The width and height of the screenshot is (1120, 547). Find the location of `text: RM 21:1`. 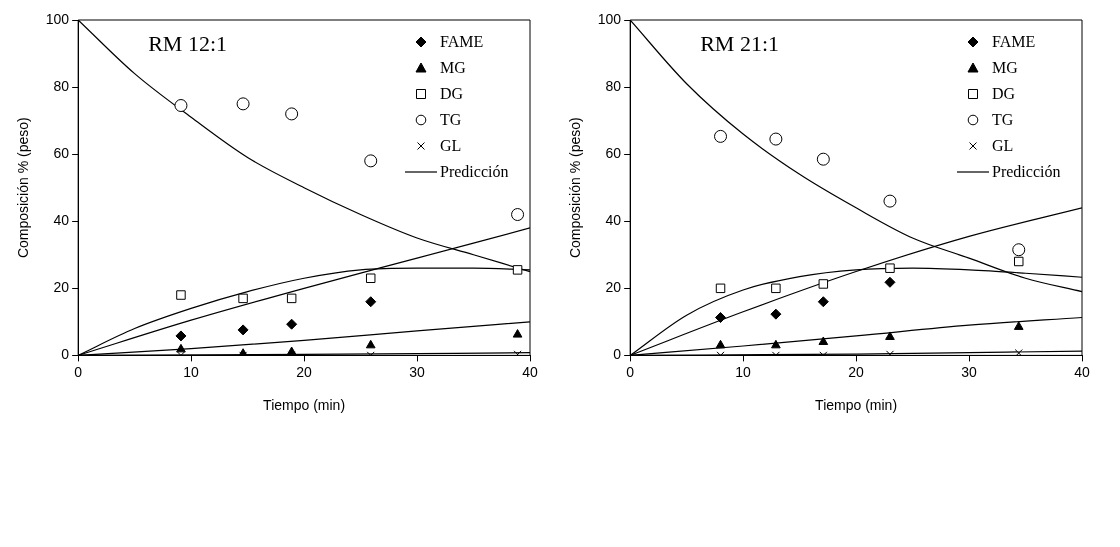

text: RM 21:1 is located at coordinates (740, 43).